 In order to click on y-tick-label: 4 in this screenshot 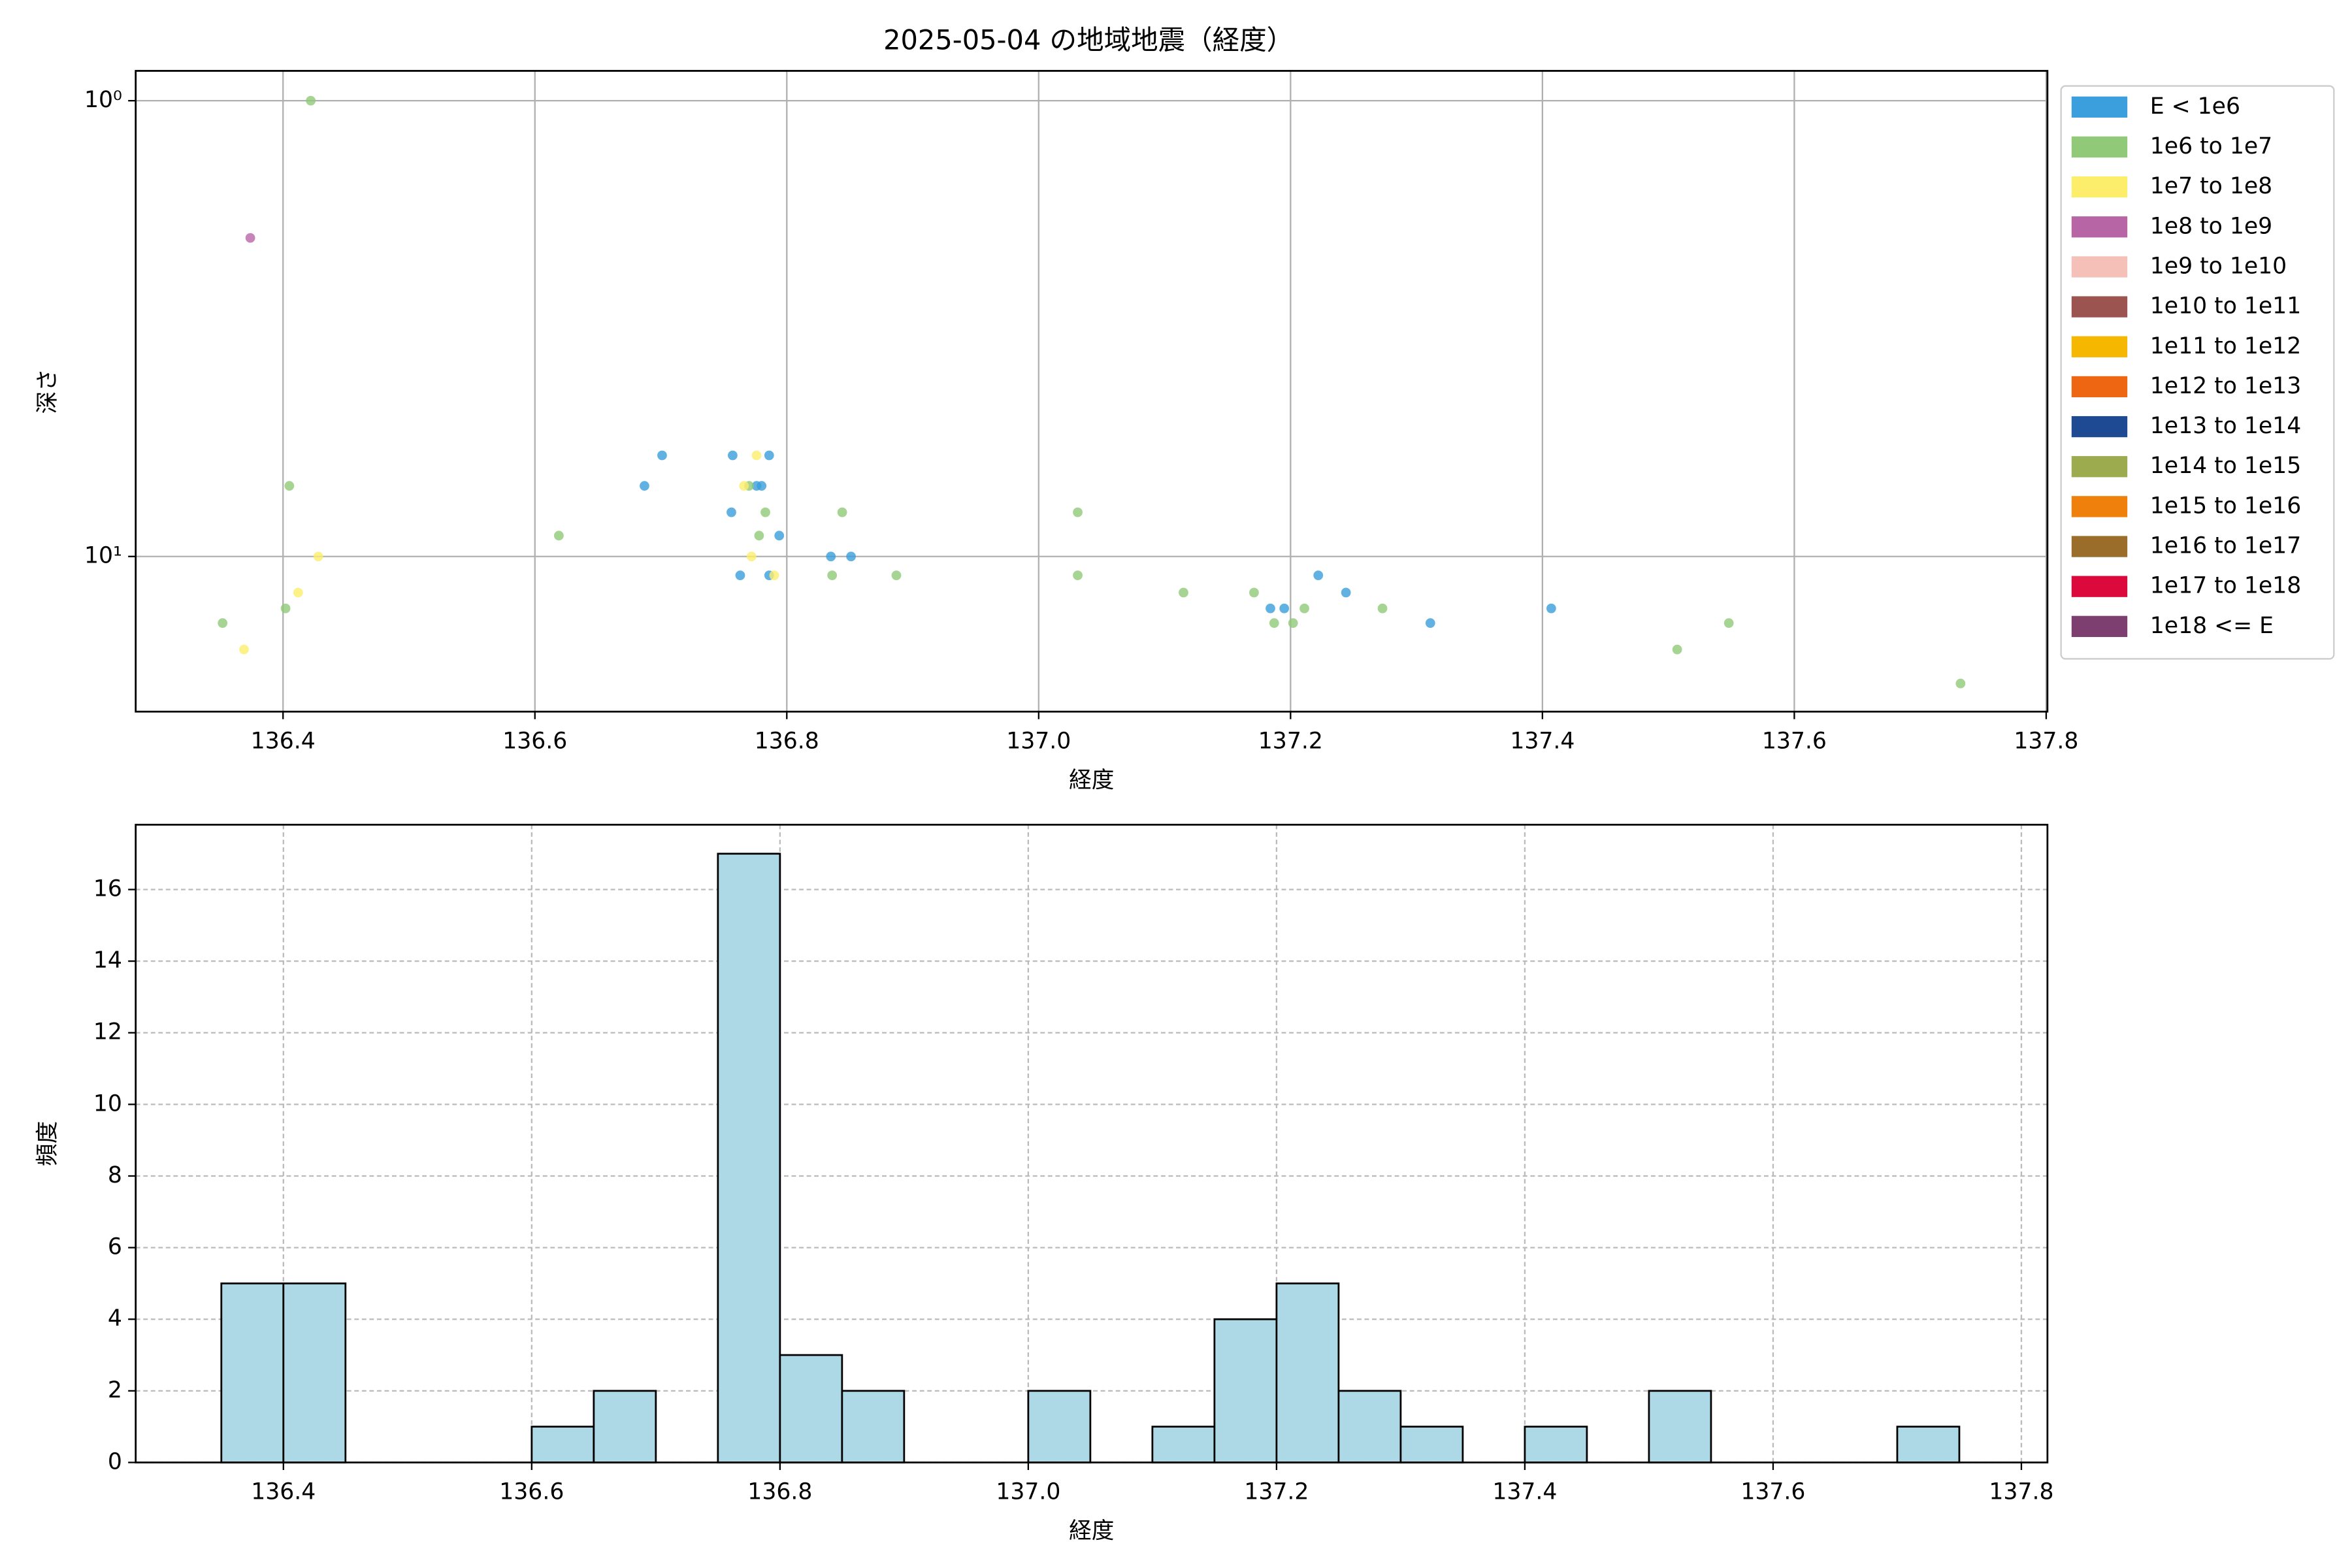, I will do `click(115, 1318)`.